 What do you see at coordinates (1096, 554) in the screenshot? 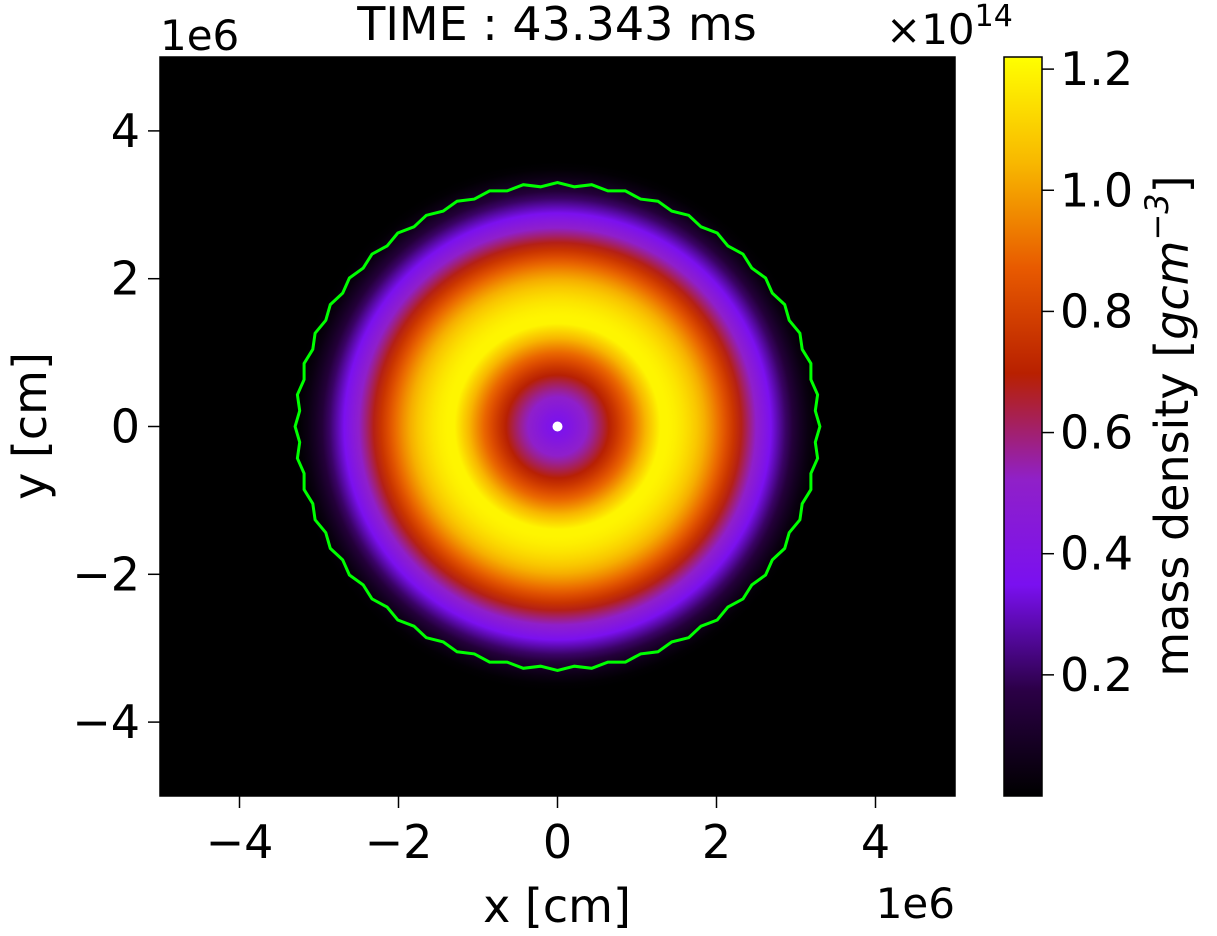
I see `colorbar-tick-label: 0.4` at bounding box center [1096, 554].